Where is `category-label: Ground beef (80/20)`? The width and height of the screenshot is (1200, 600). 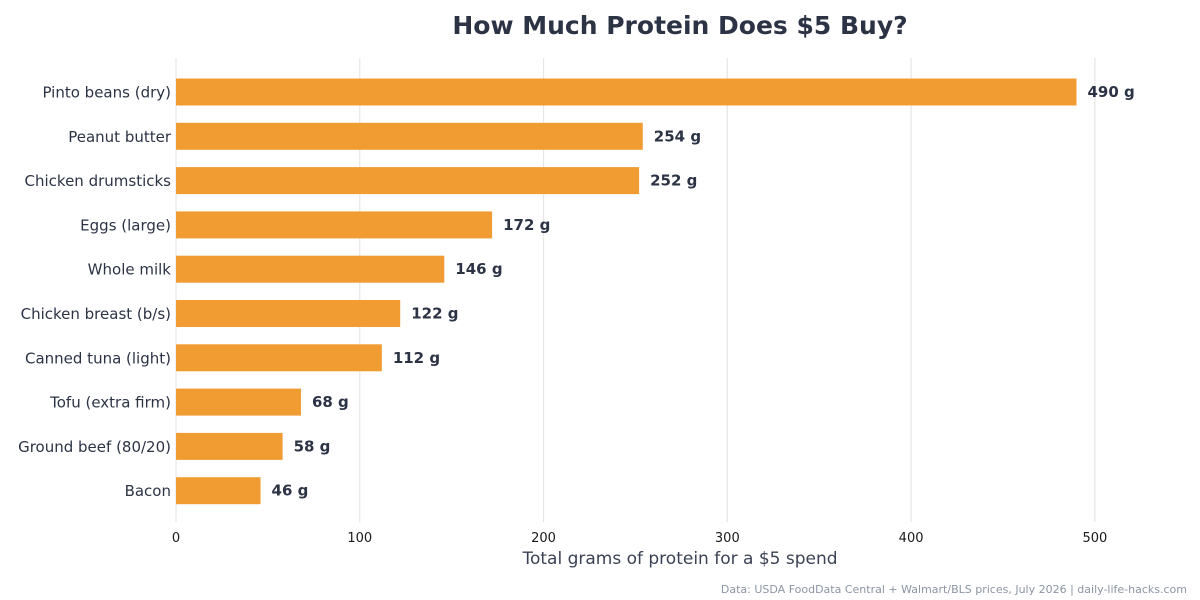 category-label: Ground beef (80/20) is located at coordinates (94, 447).